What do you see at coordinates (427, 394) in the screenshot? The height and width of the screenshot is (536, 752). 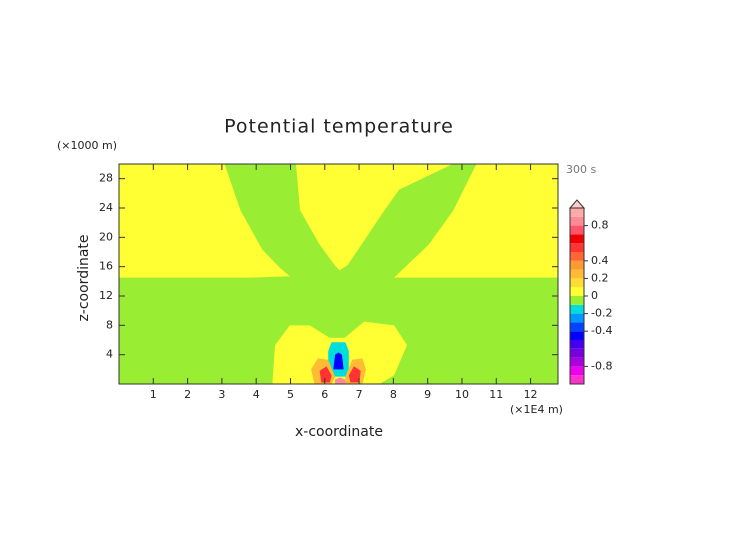 I see `x-tick-label: 9` at bounding box center [427, 394].